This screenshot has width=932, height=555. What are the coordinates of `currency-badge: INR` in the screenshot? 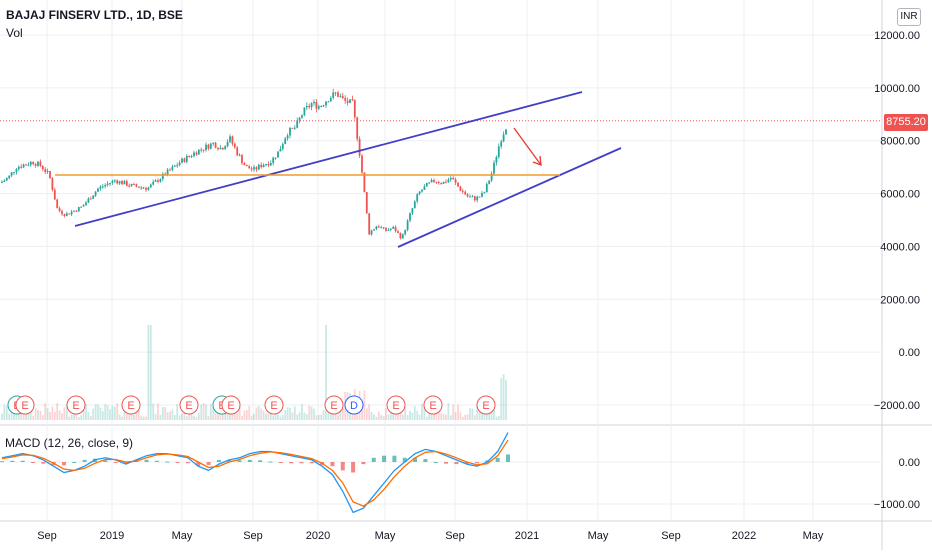 It's located at (909, 17).